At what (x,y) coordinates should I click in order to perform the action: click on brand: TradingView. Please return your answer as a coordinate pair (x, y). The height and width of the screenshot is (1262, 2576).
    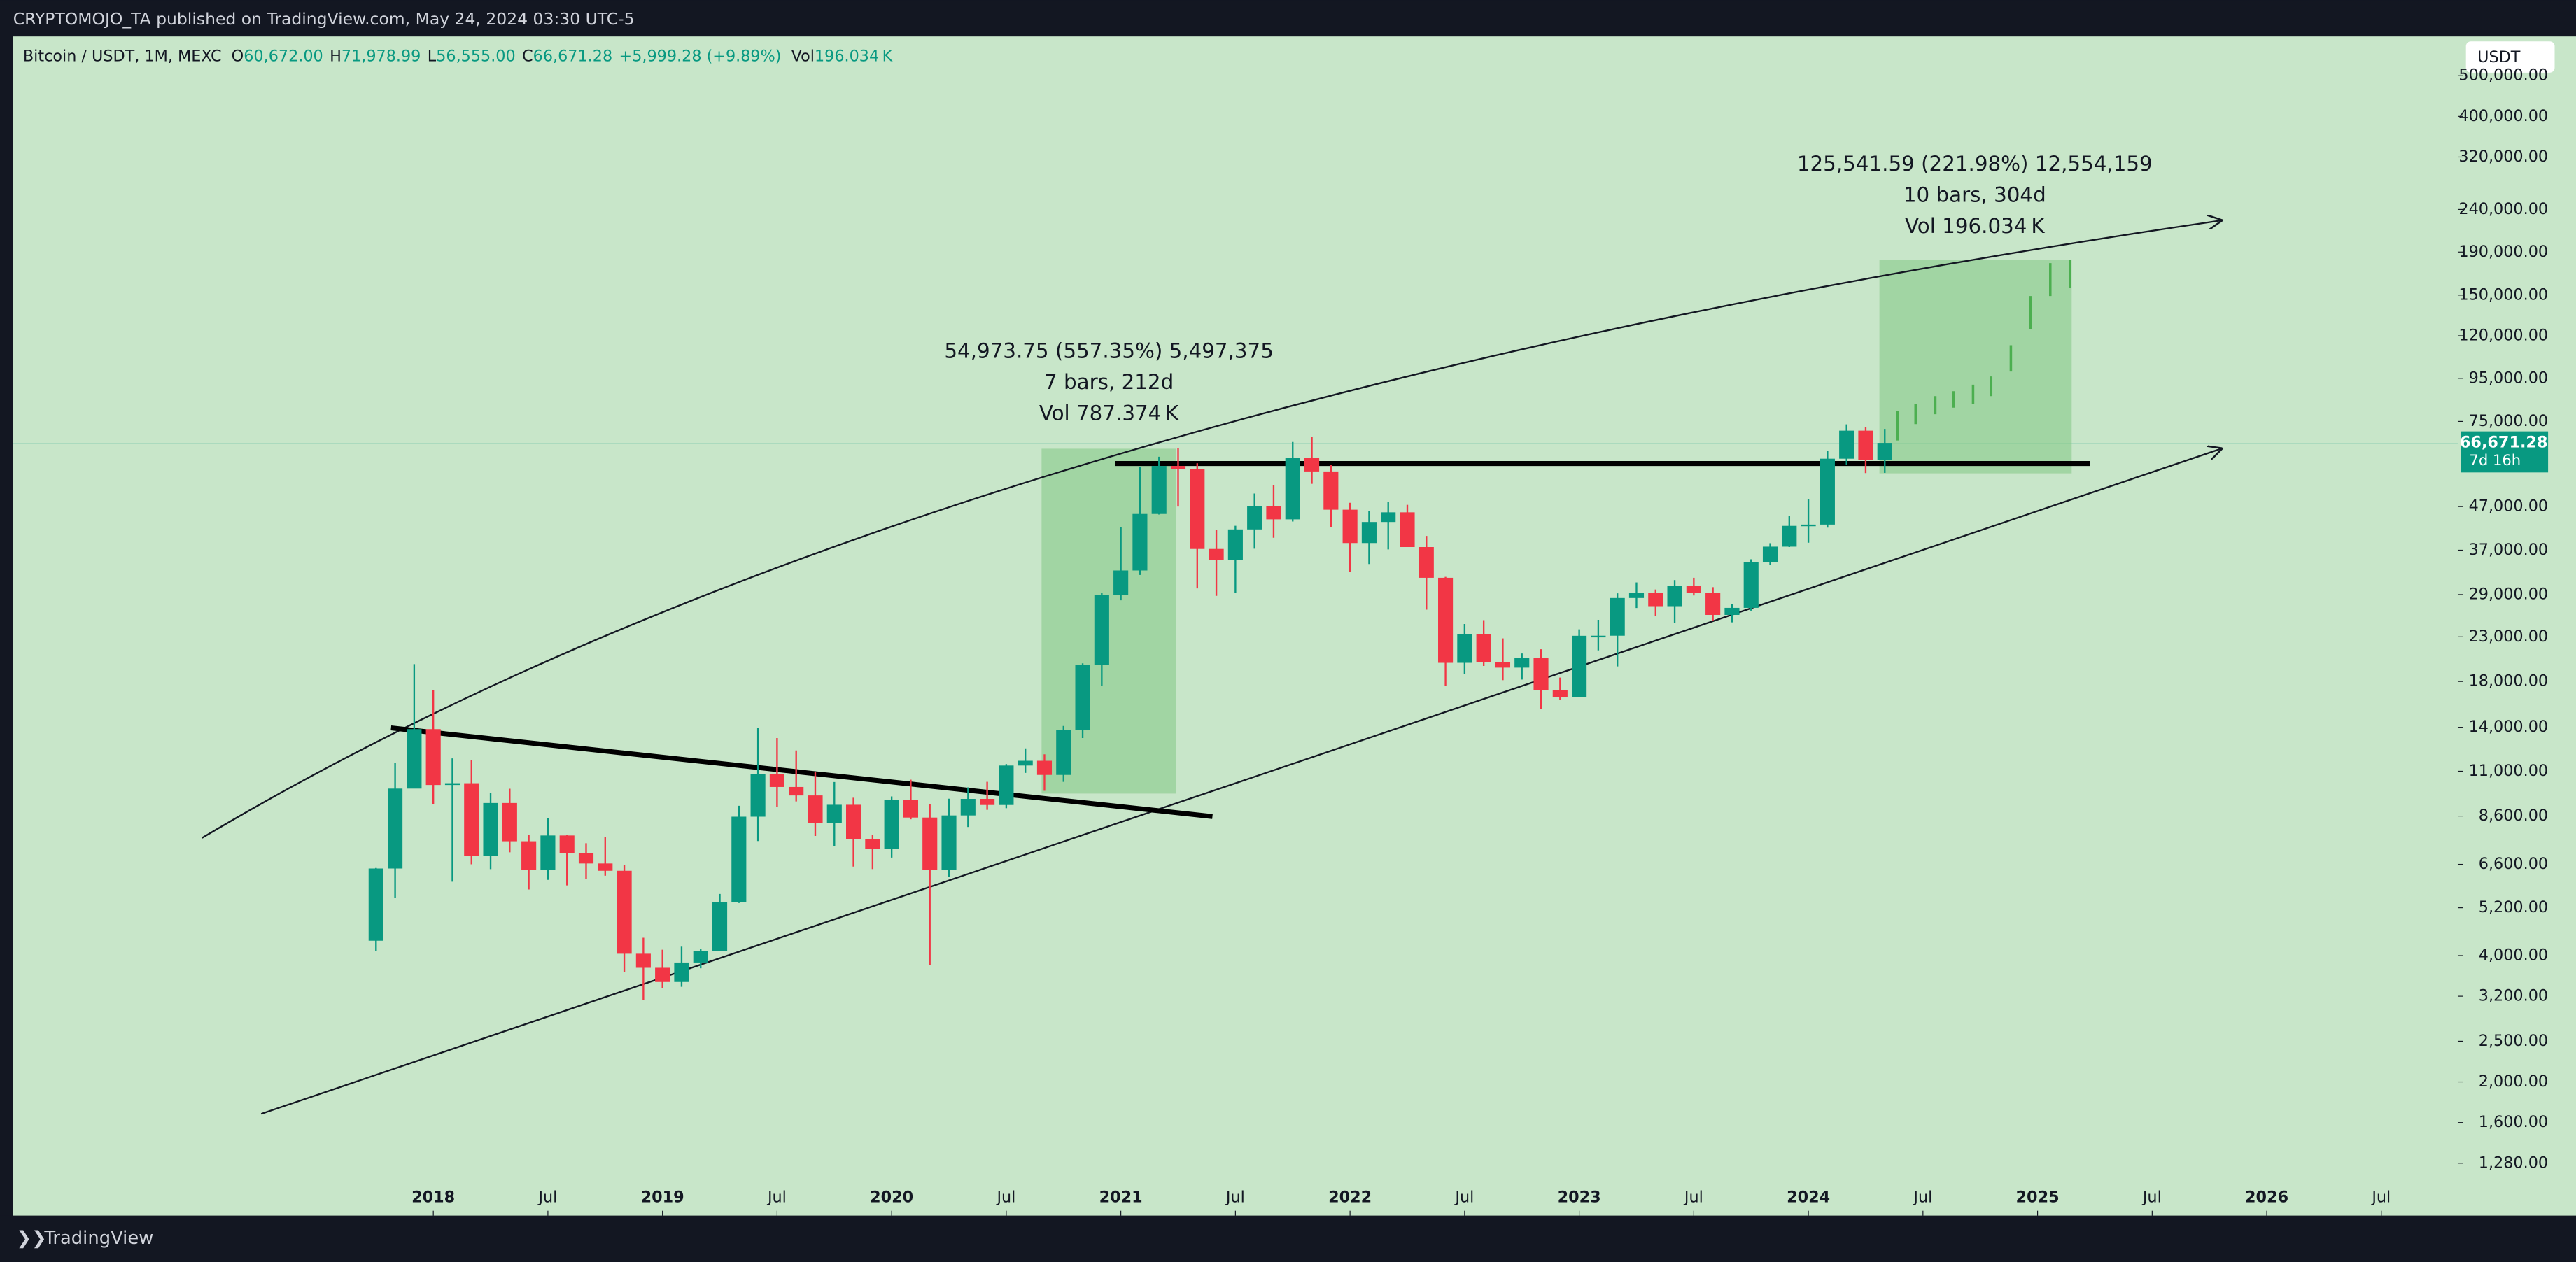
    Looking at the image, I should click on (98, 1238).